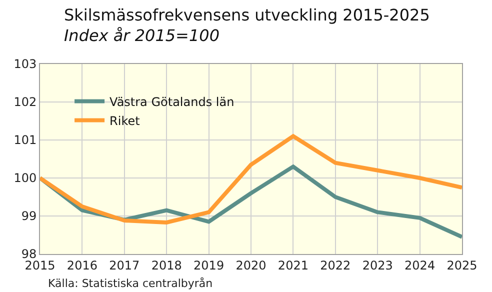 This screenshot has height=292, width=492. Describe the element at coordinates (293, 265) in the screenshot. I see `x-tick-label: 2021` at that location.